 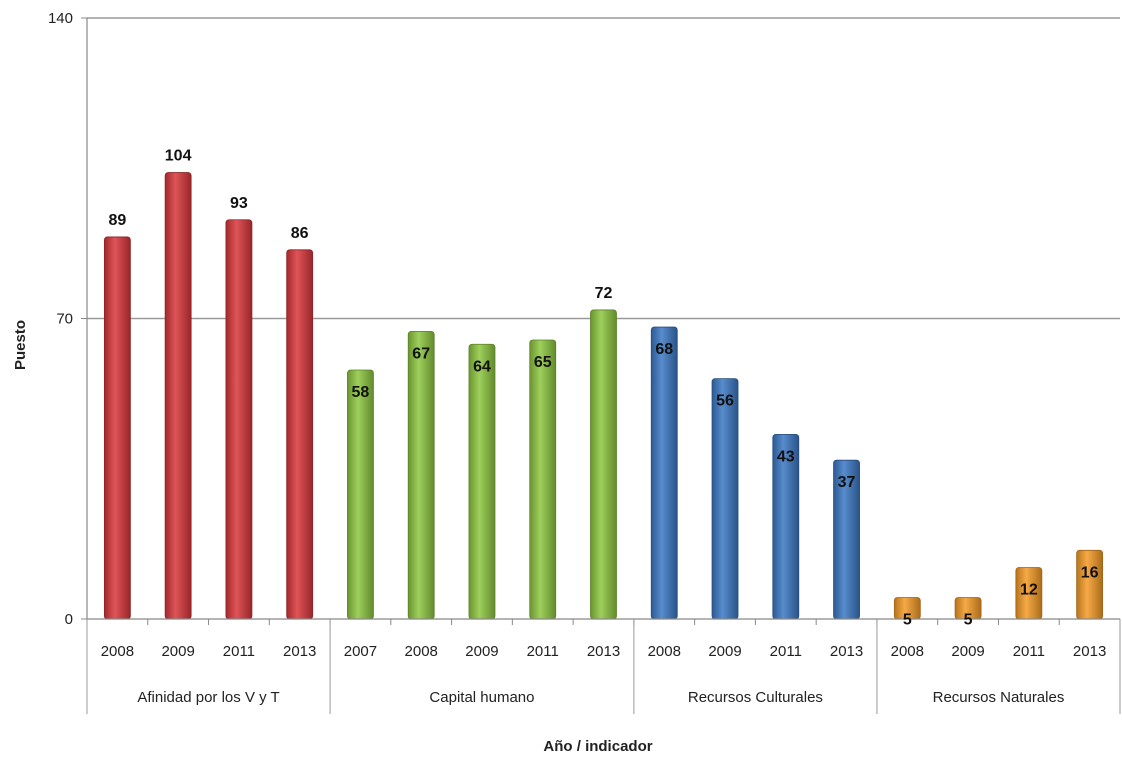 I want to click on bar-value-label: 86, so click(x=300, y=233).